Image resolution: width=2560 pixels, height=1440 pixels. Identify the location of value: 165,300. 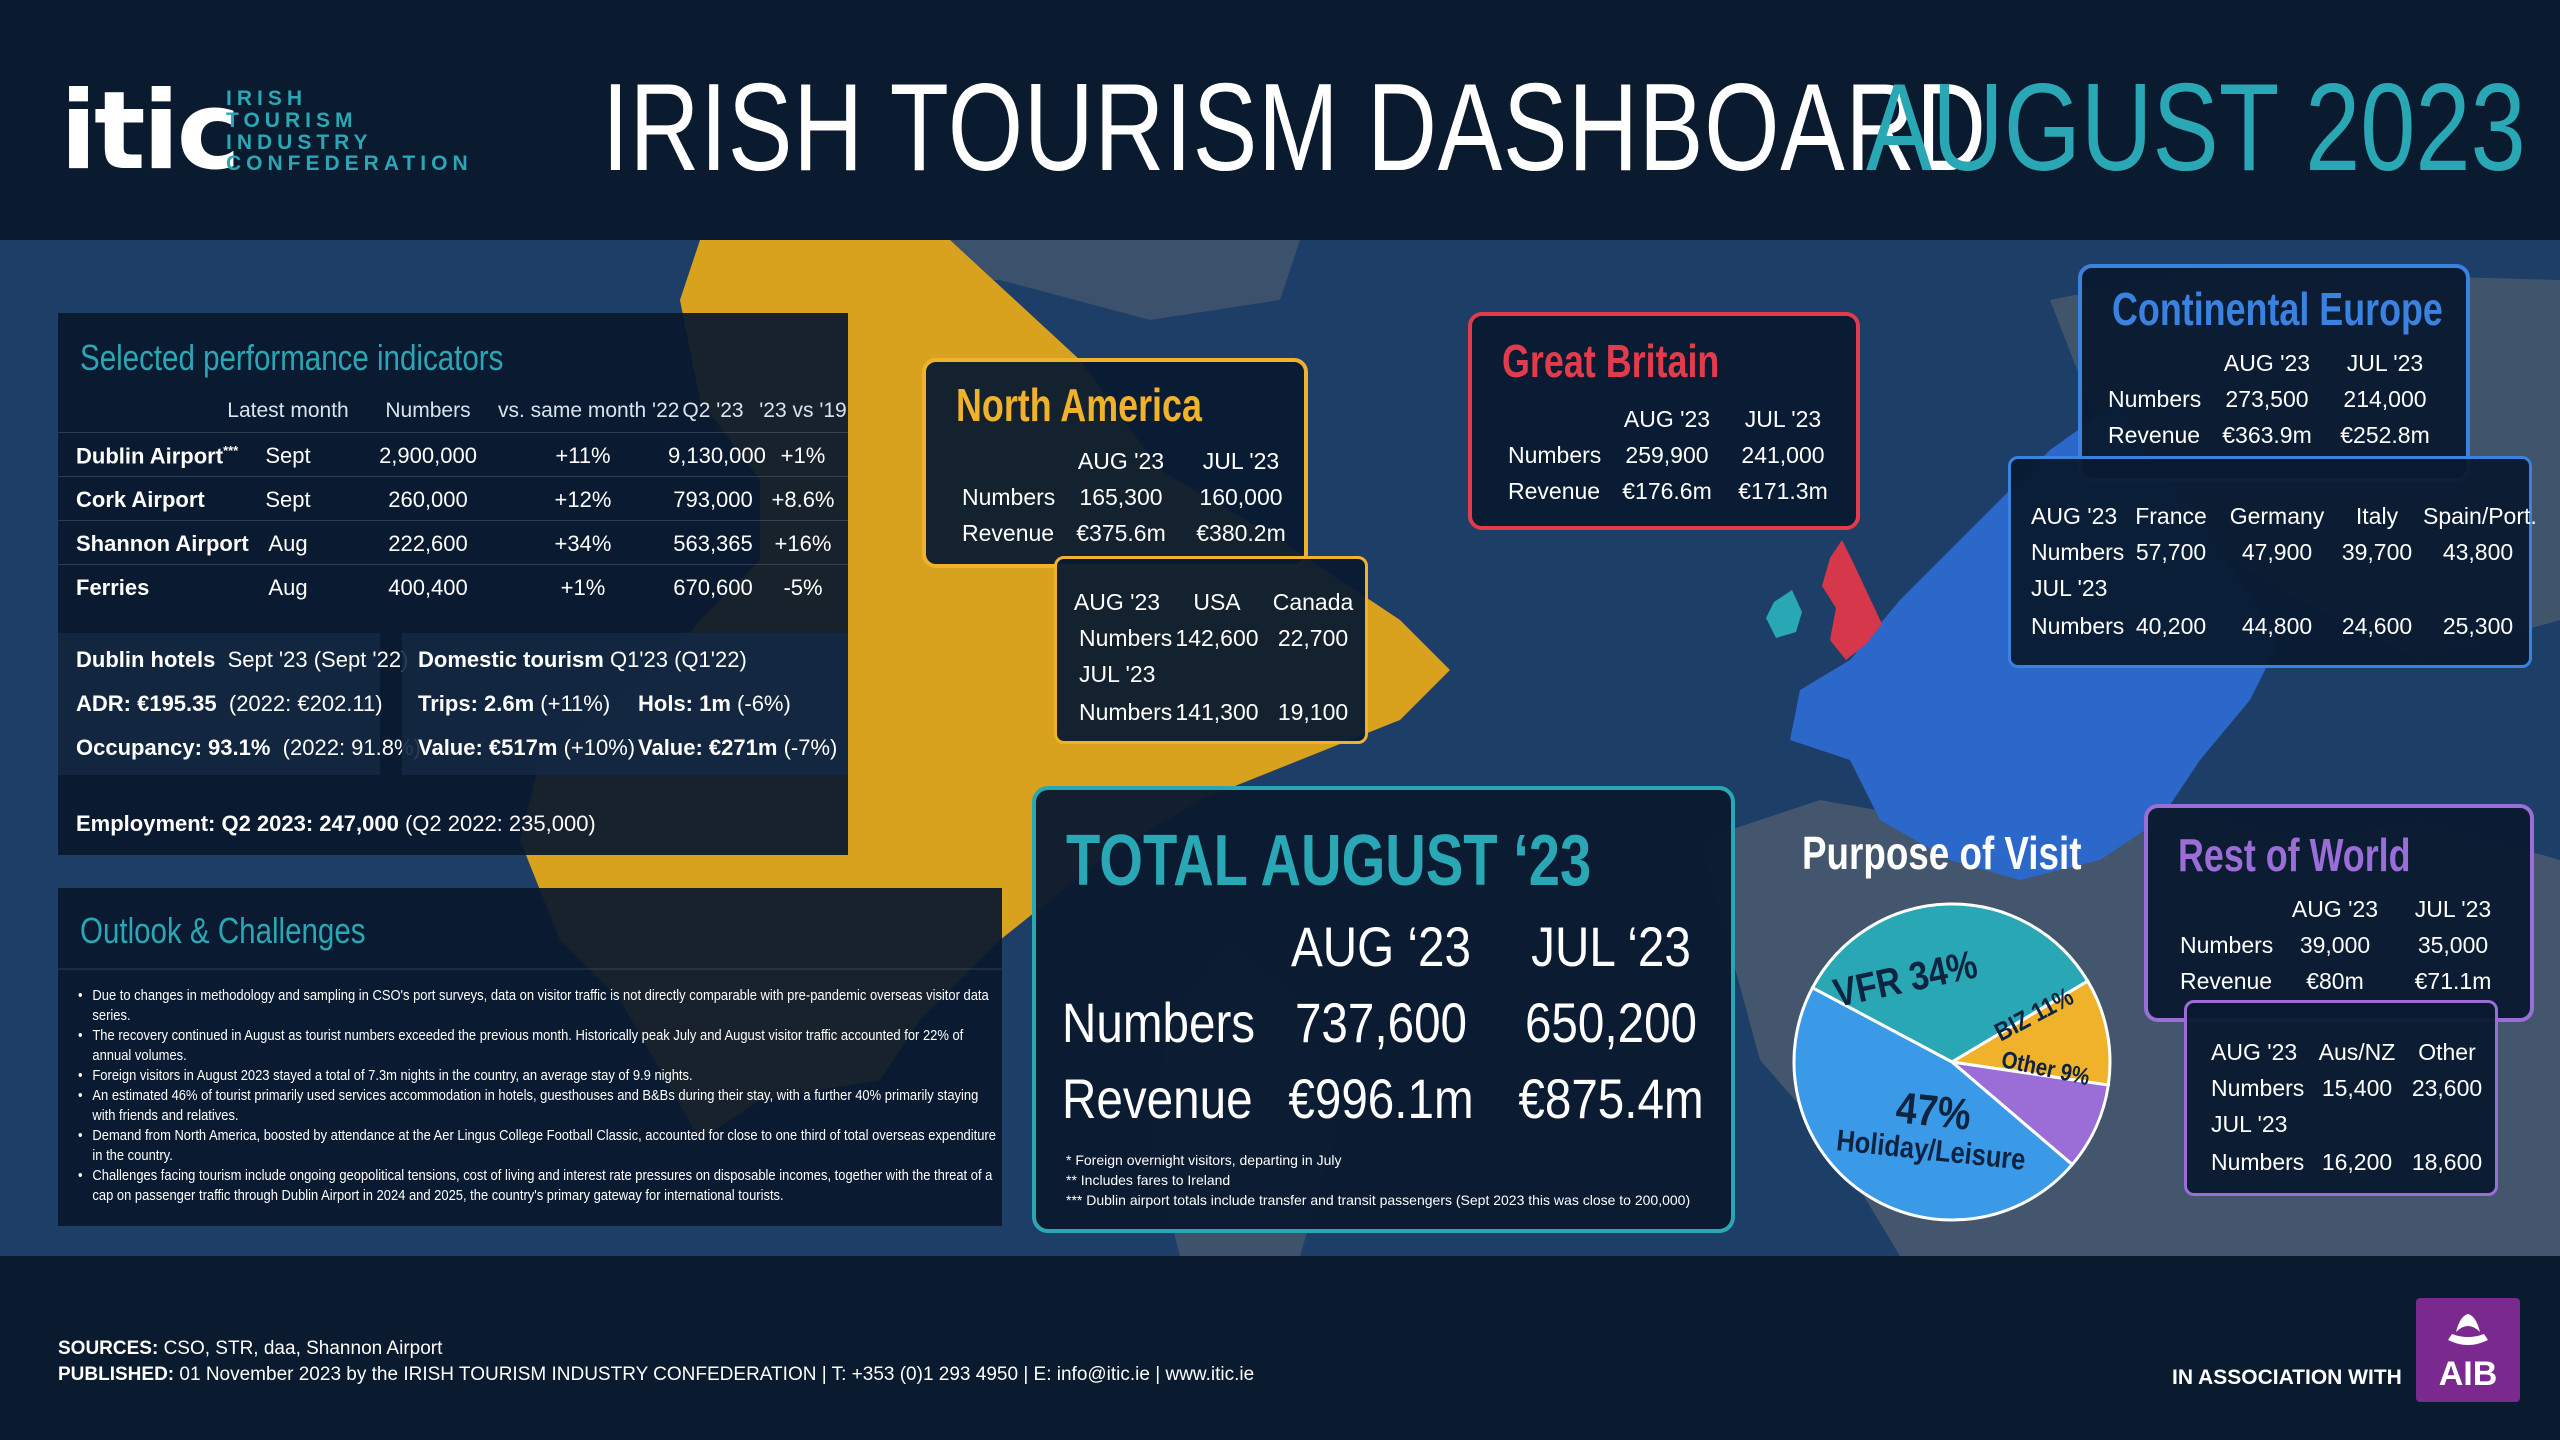
(1121, 497).